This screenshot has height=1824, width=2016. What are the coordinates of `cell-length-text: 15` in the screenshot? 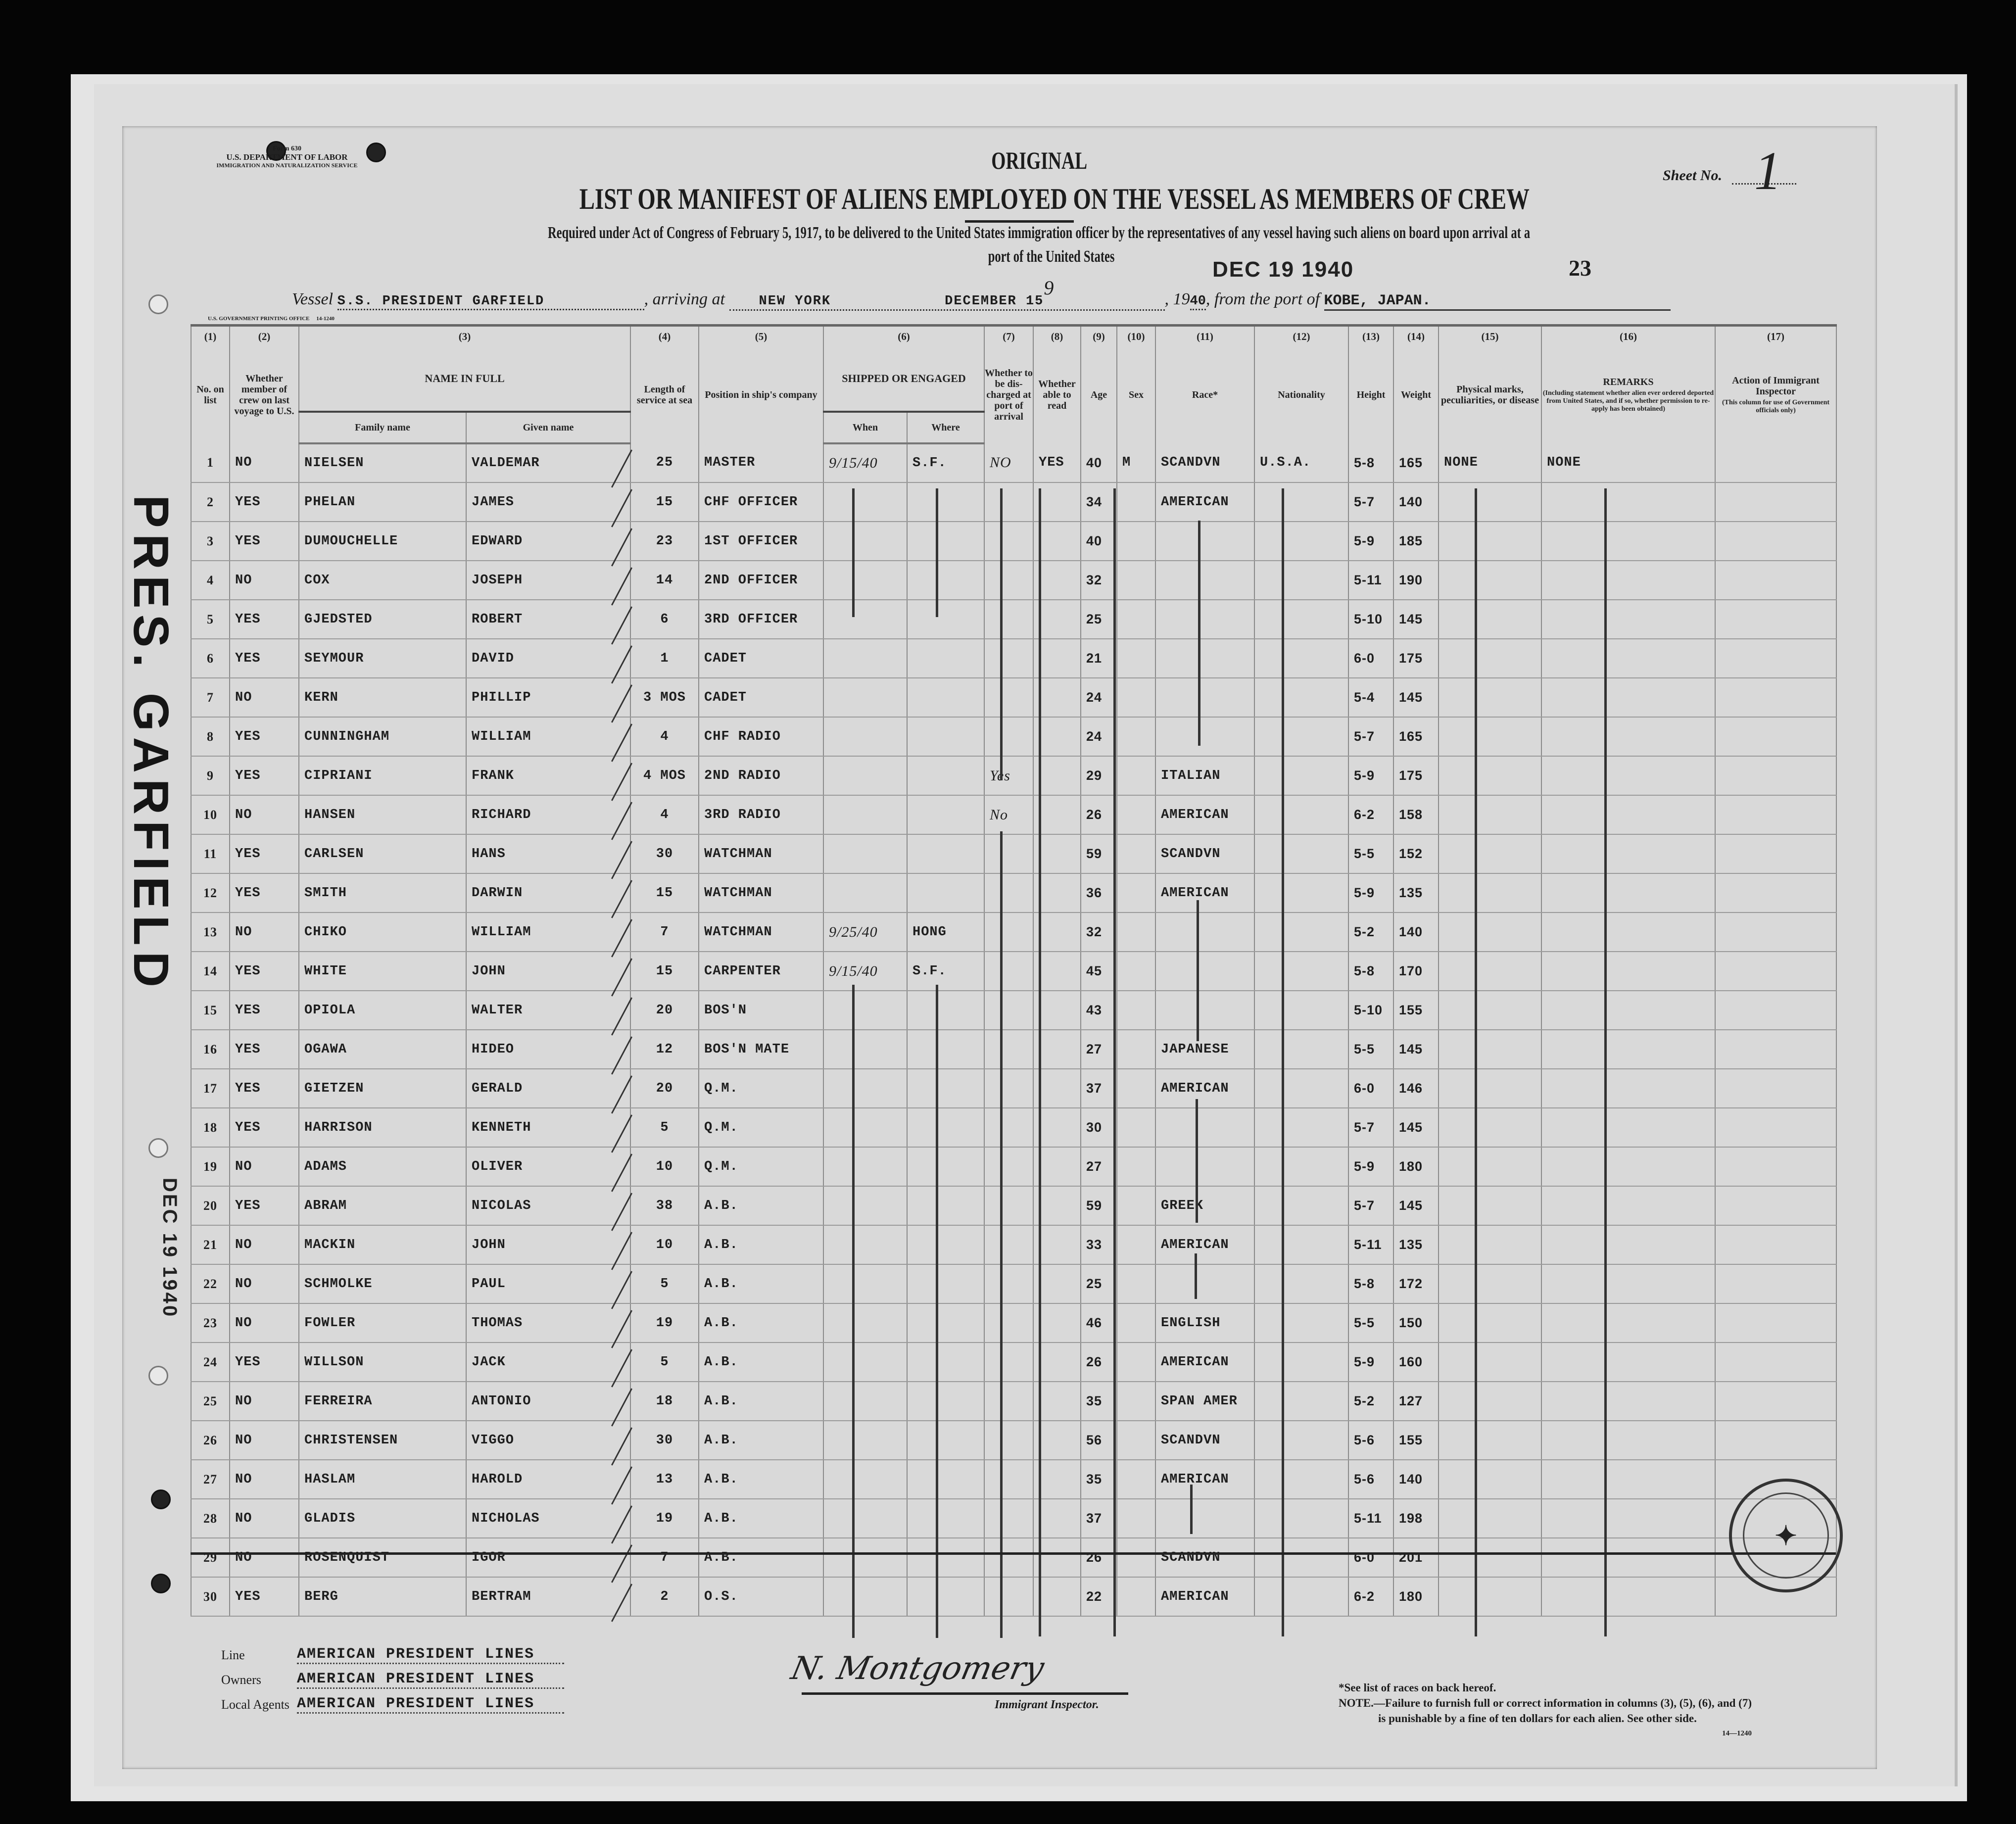 It's located at (664, 971).